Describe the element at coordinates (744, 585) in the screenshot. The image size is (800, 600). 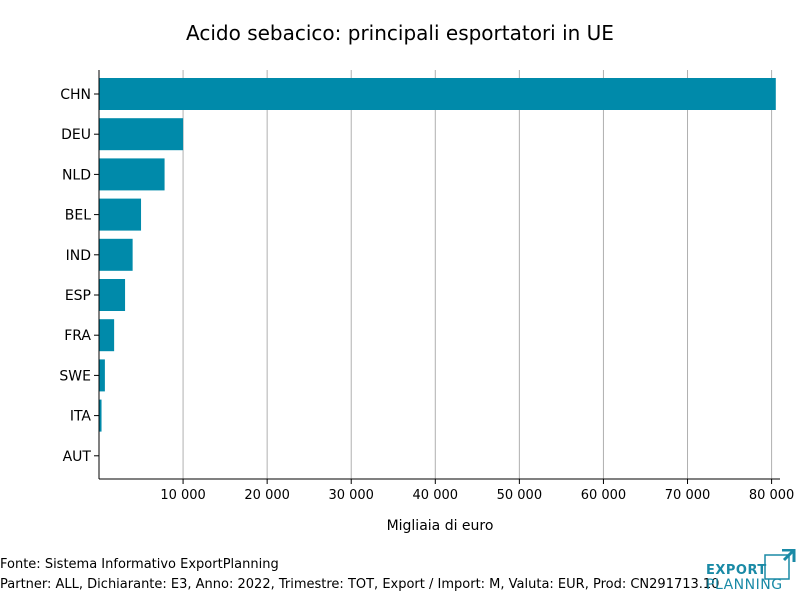
I see `logo-text-planning: PLANNING` at that location.